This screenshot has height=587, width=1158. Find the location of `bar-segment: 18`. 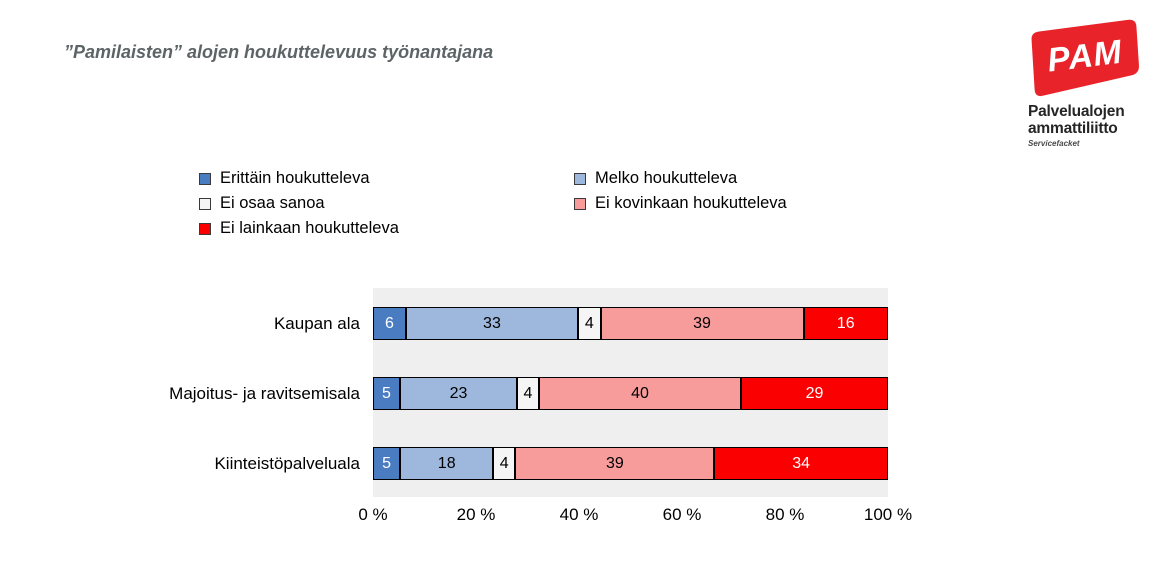

bar-segment: 18 is located at coordinates (447, 463).